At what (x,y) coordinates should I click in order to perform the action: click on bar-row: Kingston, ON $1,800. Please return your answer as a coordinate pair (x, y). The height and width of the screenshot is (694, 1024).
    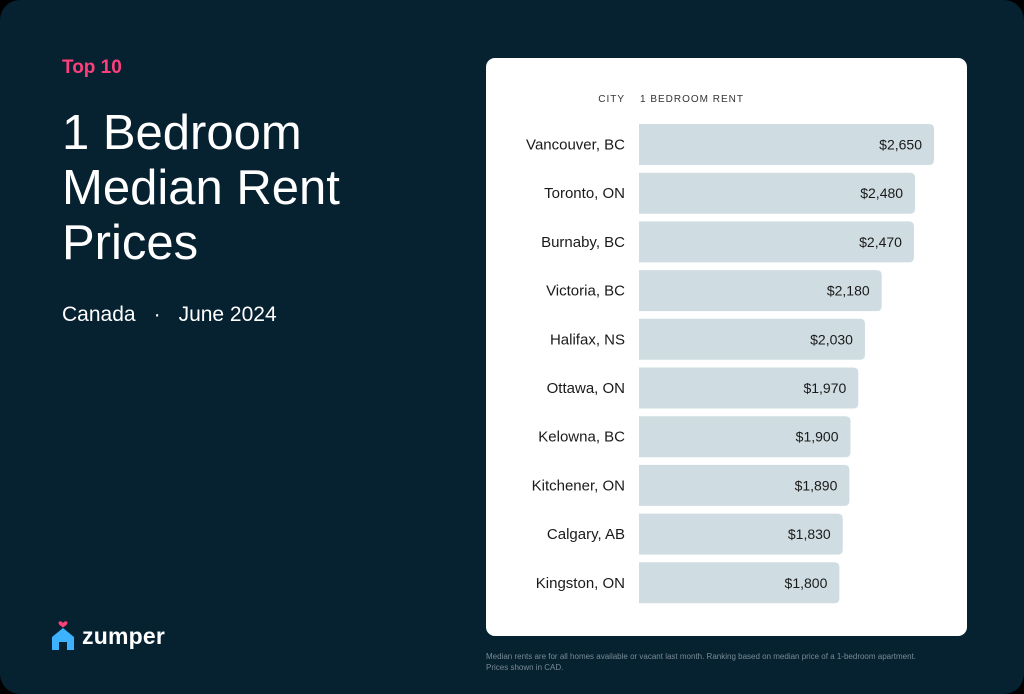
    Looking at the image, I should click on (688, 583).